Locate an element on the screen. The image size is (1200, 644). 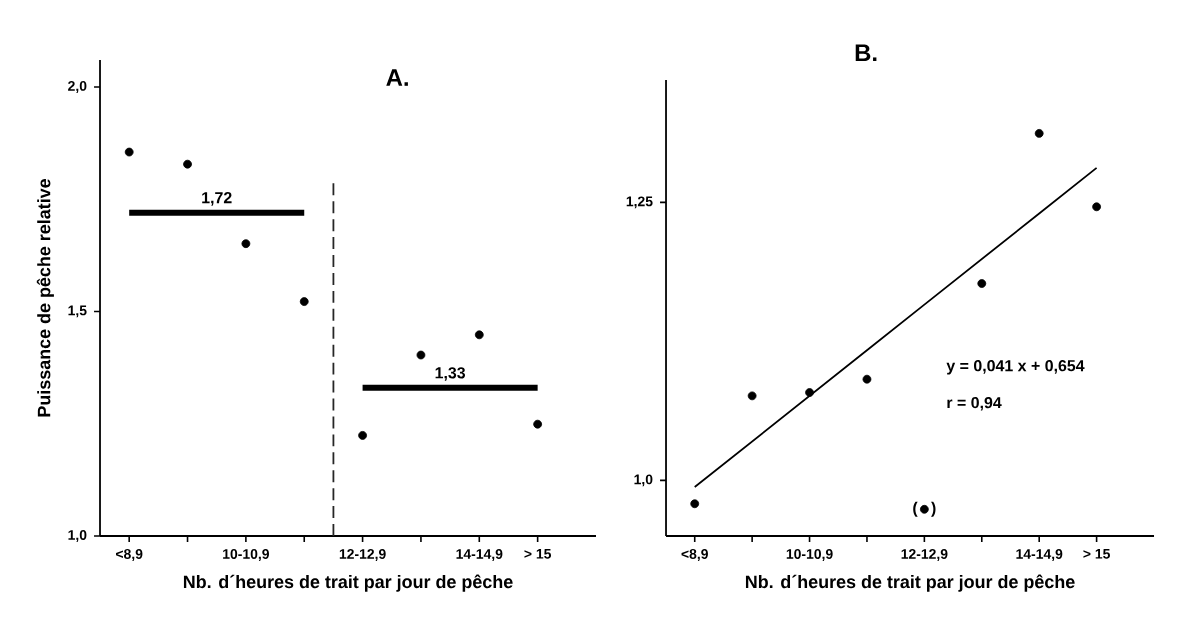
chart-title: B. is located at coordinates (866, 52).